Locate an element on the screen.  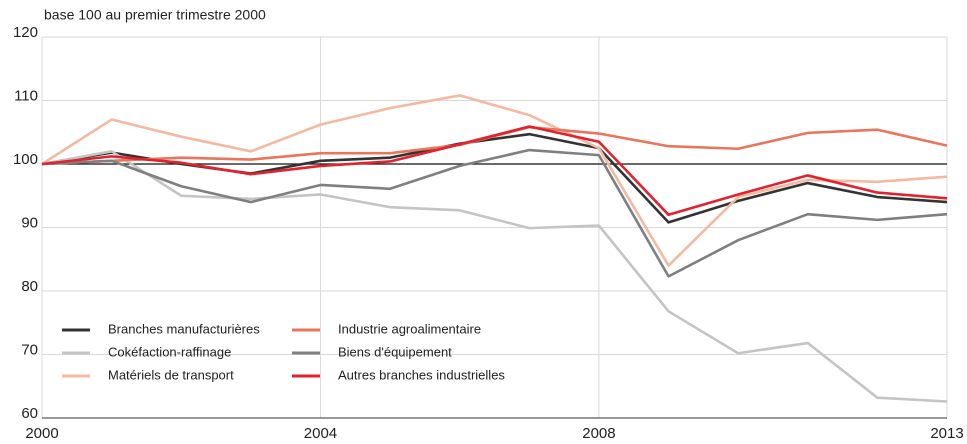
y-tick-label: 60 is located at coordinates (29, 413).